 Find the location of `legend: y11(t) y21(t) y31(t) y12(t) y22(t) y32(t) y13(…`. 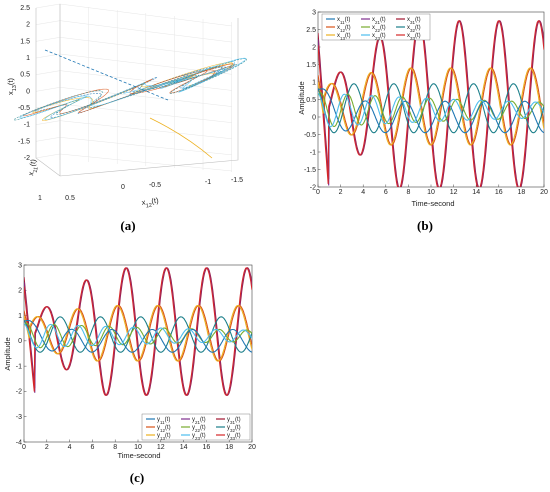

legend: y11(t) y21(t) y31(t) y12(t) y22(t) y32(t) y13(… is located at coordinates (196, 427).